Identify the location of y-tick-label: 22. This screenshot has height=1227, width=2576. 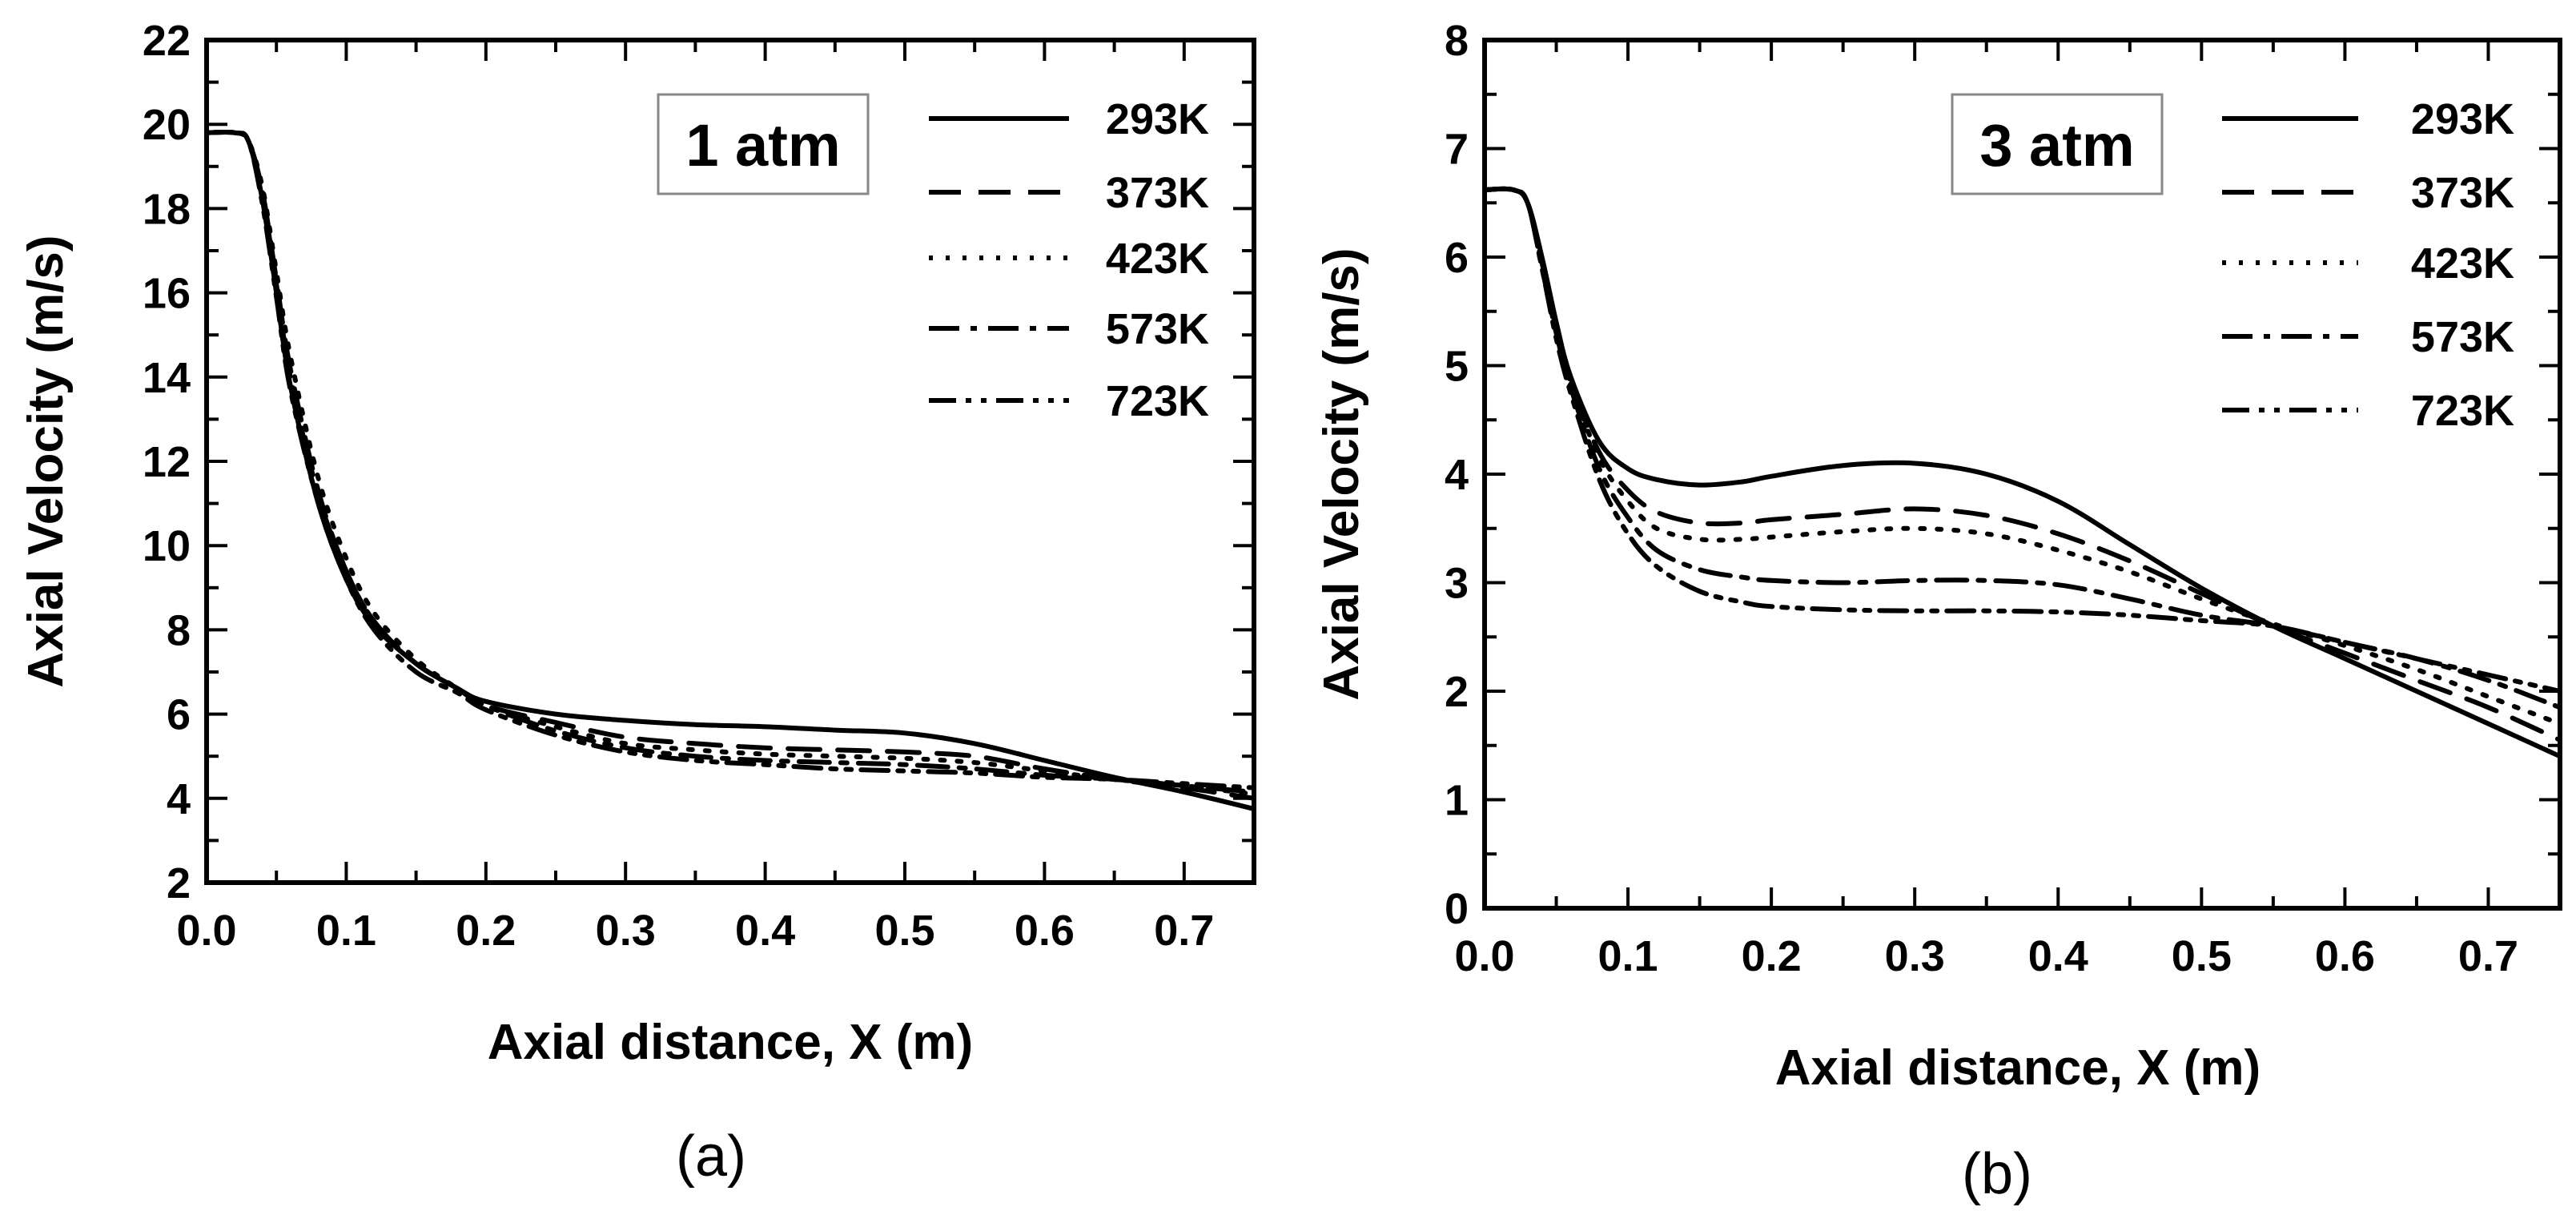
(167, 41).